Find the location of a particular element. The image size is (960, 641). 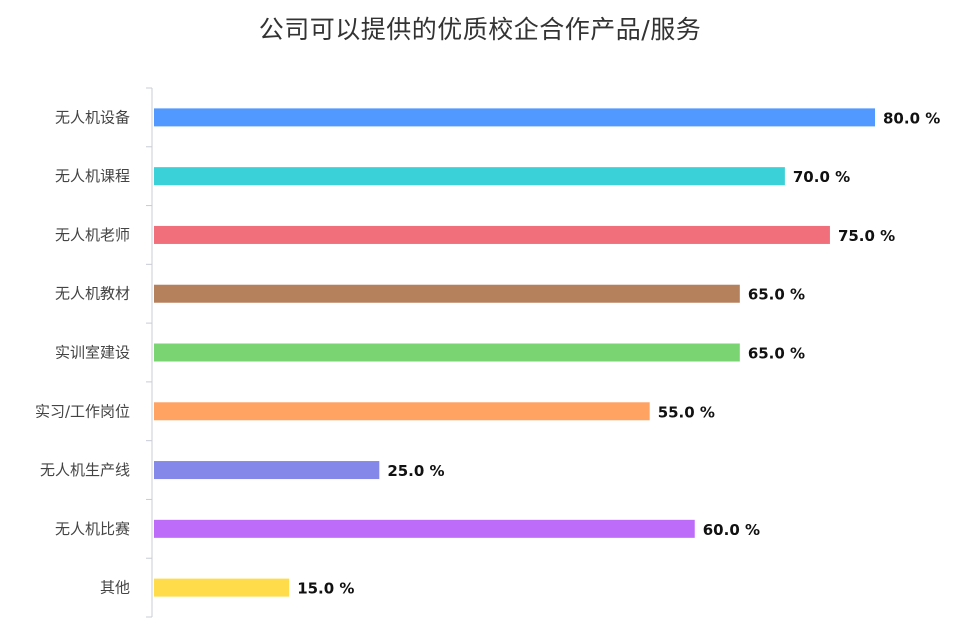

data-label: 25.0 % is located at coordinates (415, 471).